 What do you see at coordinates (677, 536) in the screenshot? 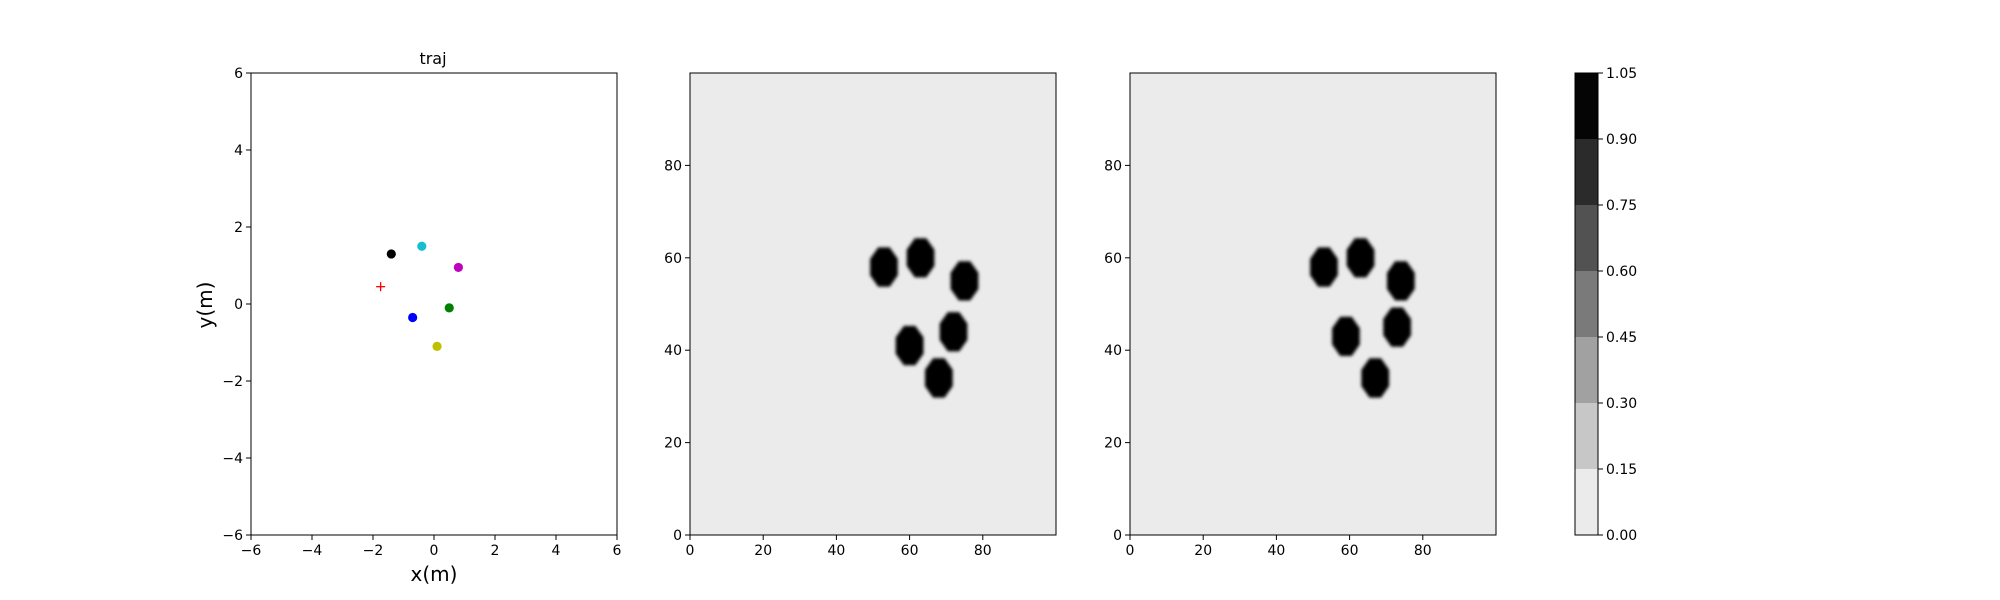
I see `heatmap-1-y-tick-label: 0` at bounding box center [677, 536].